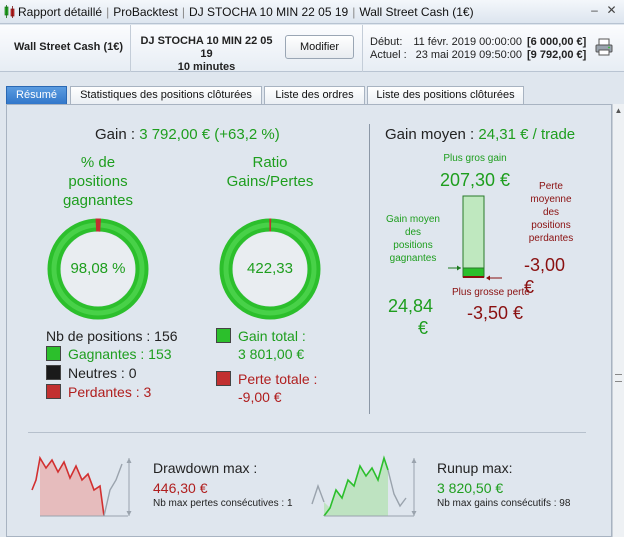  What do you see at coordinates (205, 468) in the screenshot?
I see `drawdown-title: Drawdown max :` at bounding box center [205, 468].